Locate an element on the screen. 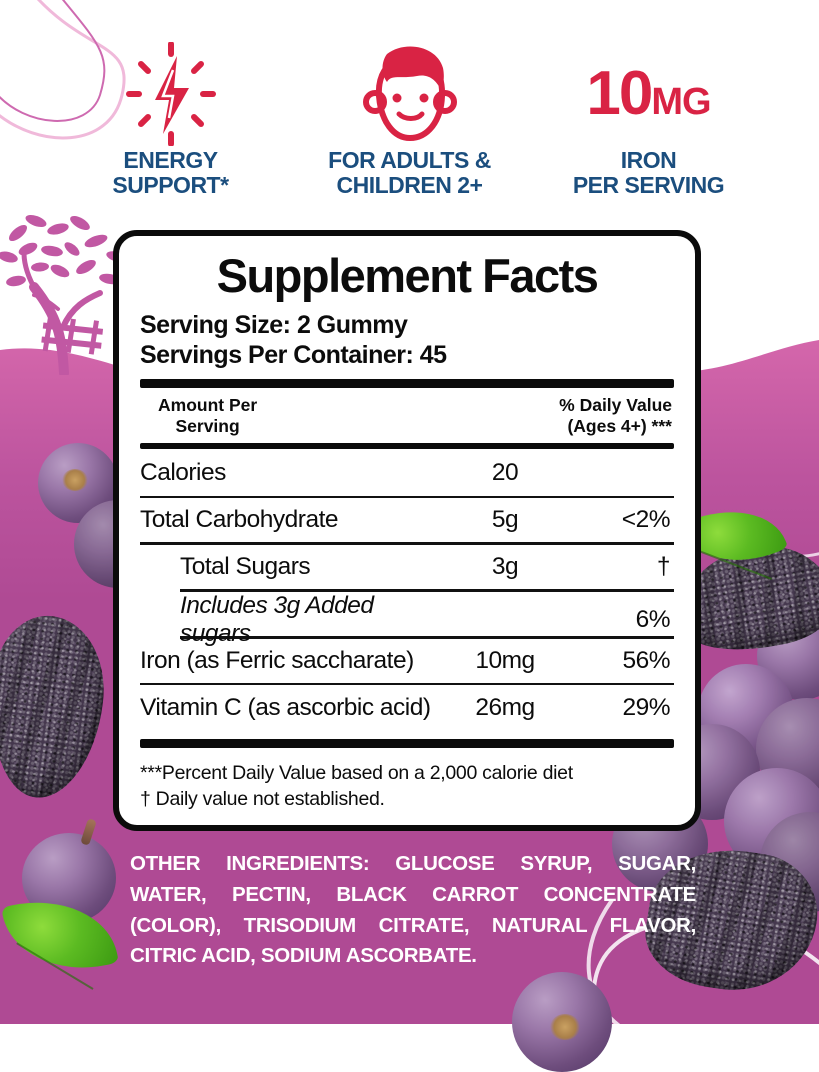  feature-dose: 10MG IRON PER SERVING is located at coordinates (648, 119).